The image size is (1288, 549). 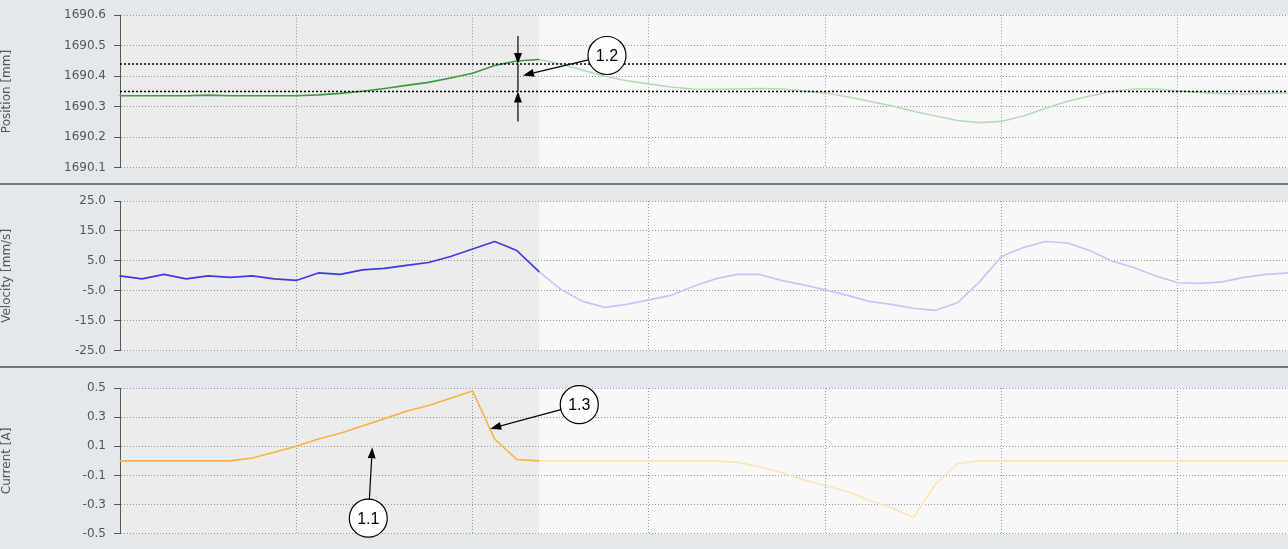 What do you see at coordinates (92, 200) in the screenshot?
I see `y-tick-label: 25.0` at bounding box center [92, 200].